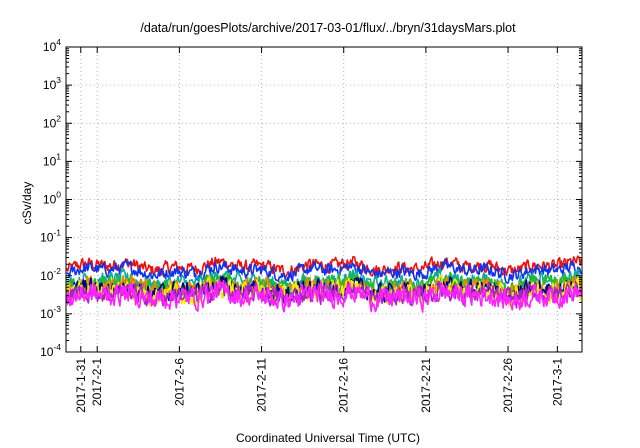  I want to click on series-lines, so click(324, 284).